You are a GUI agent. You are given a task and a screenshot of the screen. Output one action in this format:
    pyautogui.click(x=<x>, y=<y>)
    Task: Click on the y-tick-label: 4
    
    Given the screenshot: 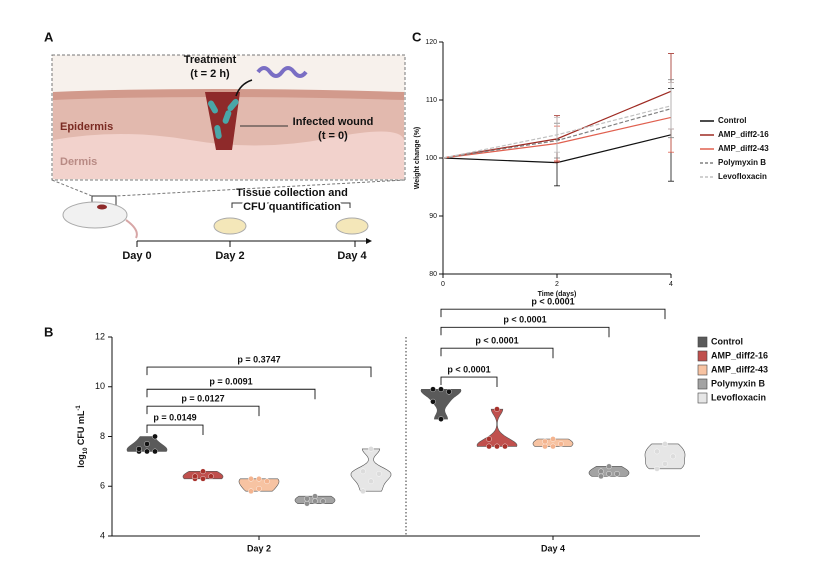 What is the action you would take?
    pyautogui.click(x=102, y=535)
    